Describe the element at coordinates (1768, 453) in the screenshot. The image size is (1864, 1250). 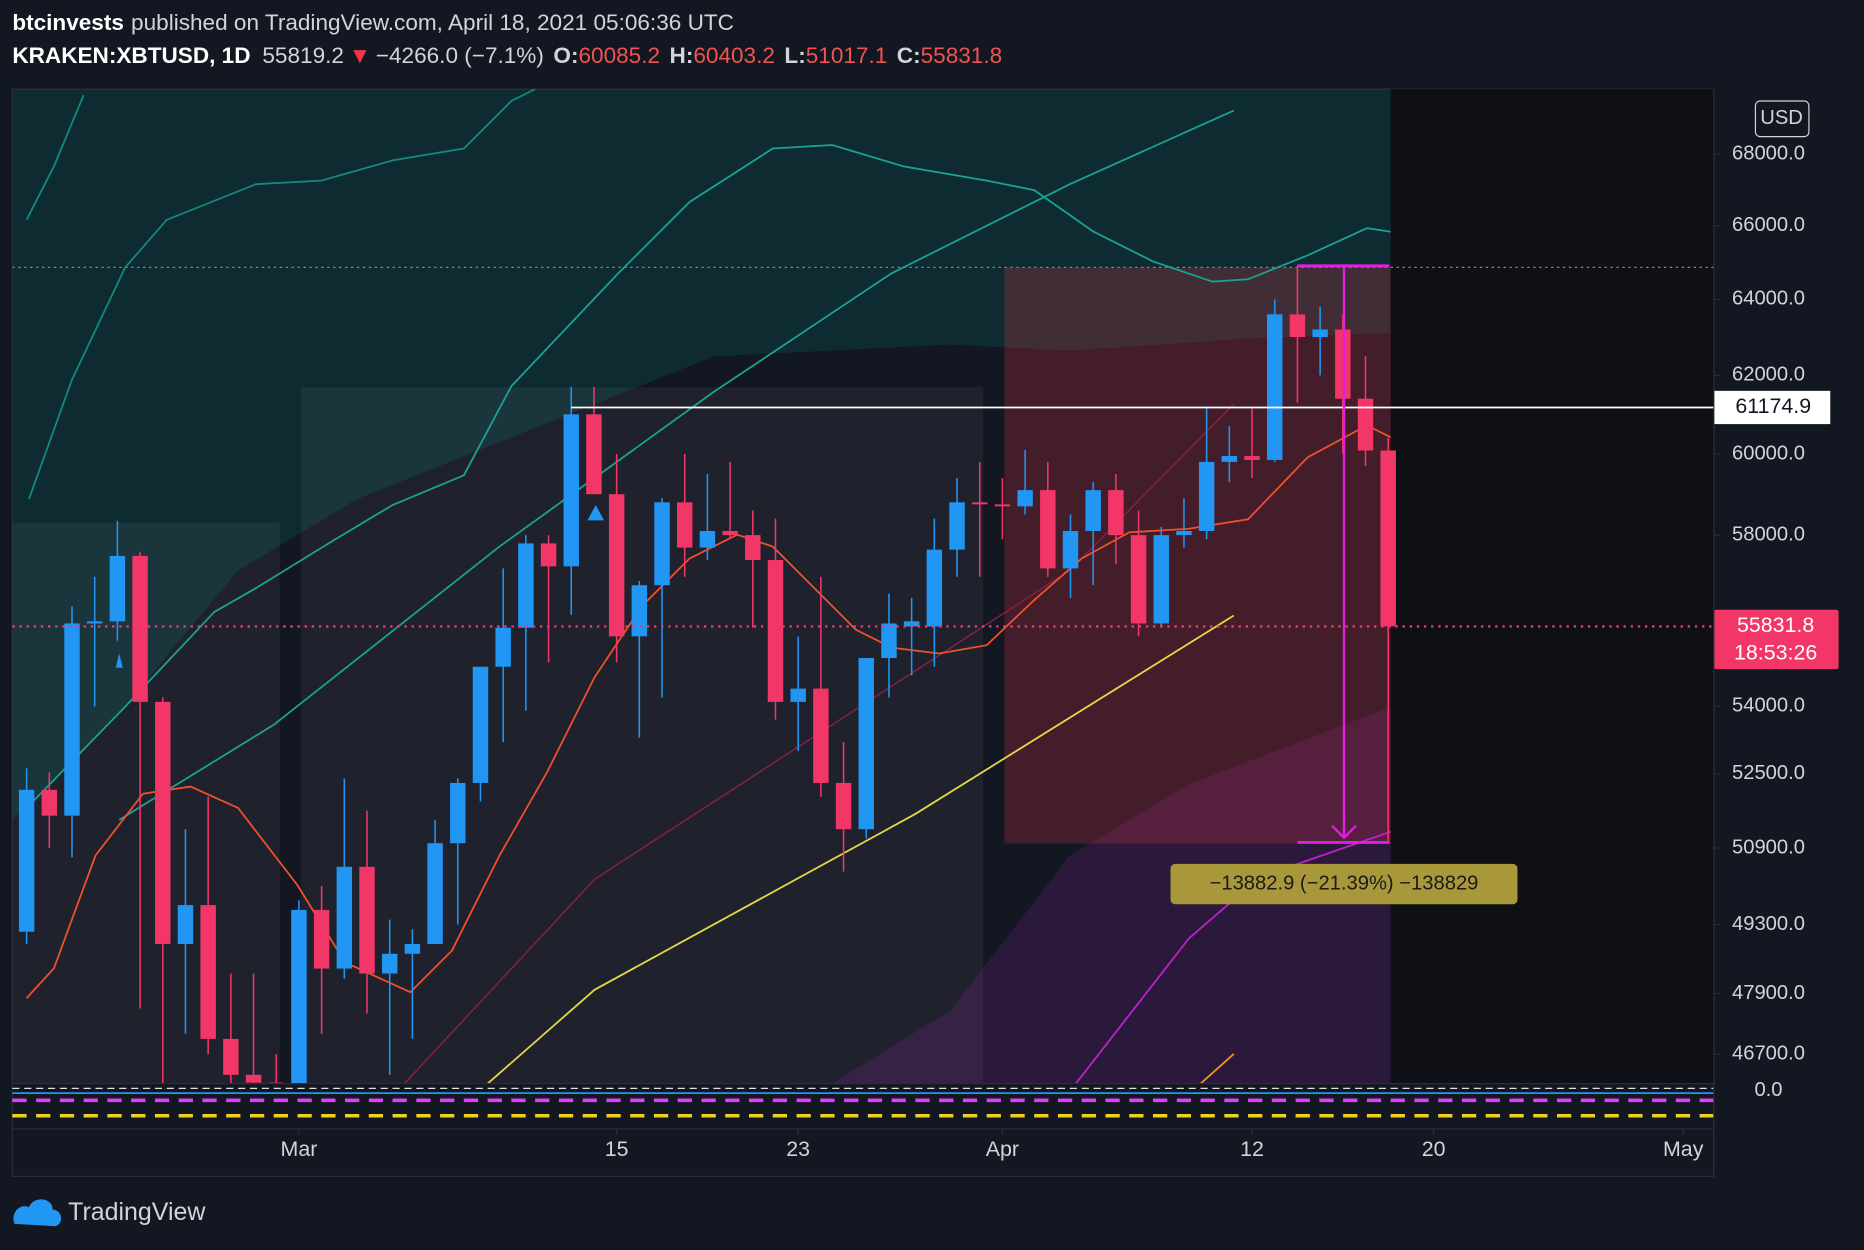
I see `y-tick-label: 60000.0` at that location.